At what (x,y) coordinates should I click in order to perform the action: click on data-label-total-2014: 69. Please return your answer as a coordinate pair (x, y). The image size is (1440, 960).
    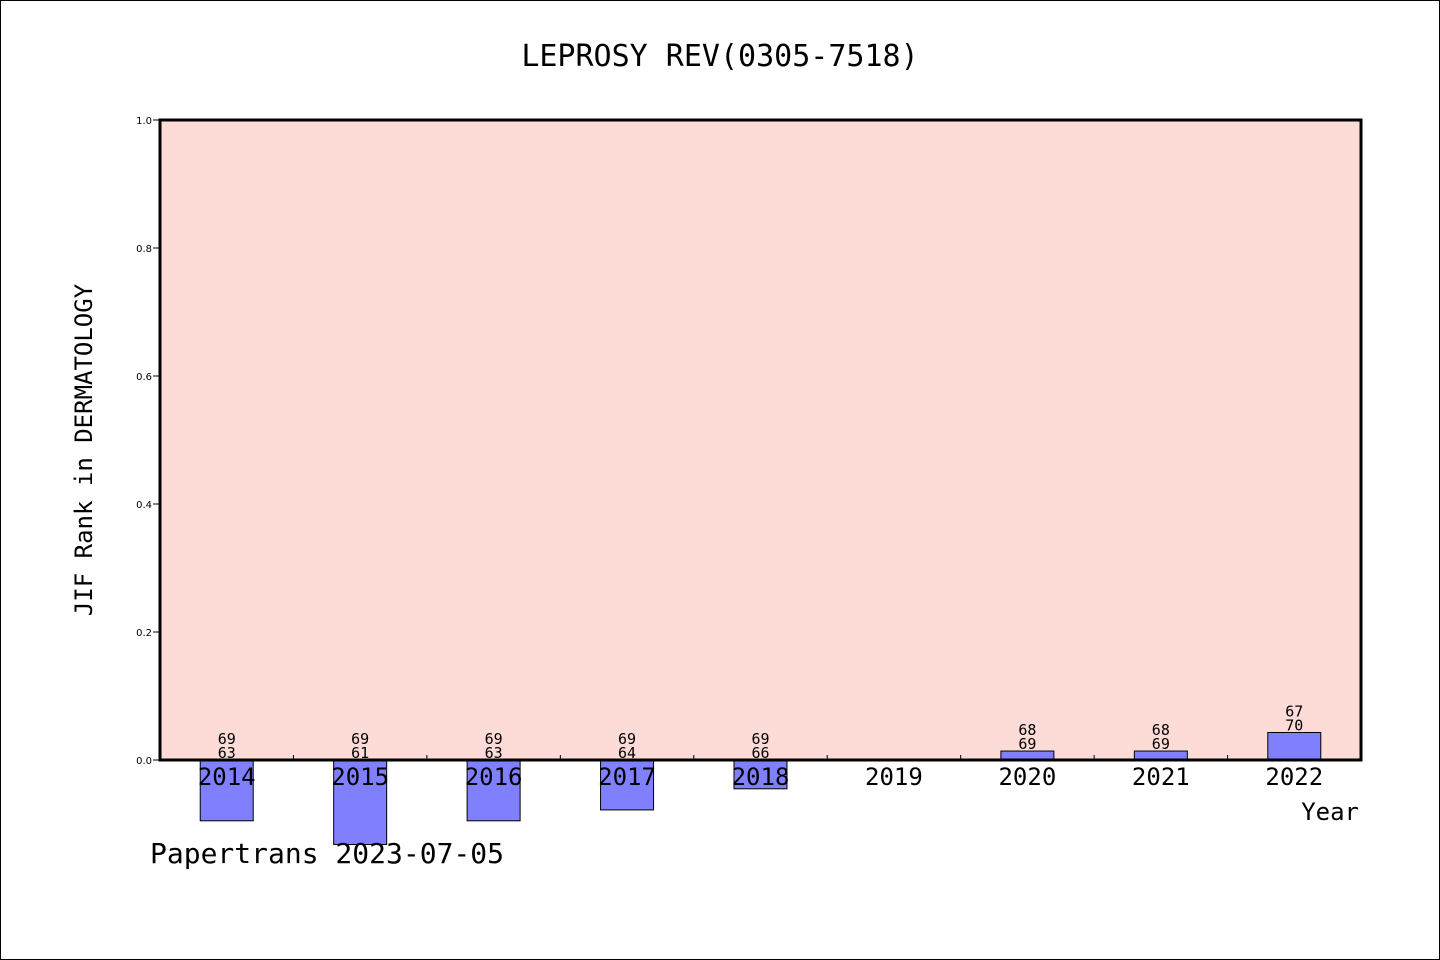
    Looking at the image, I should click on (227, 739).